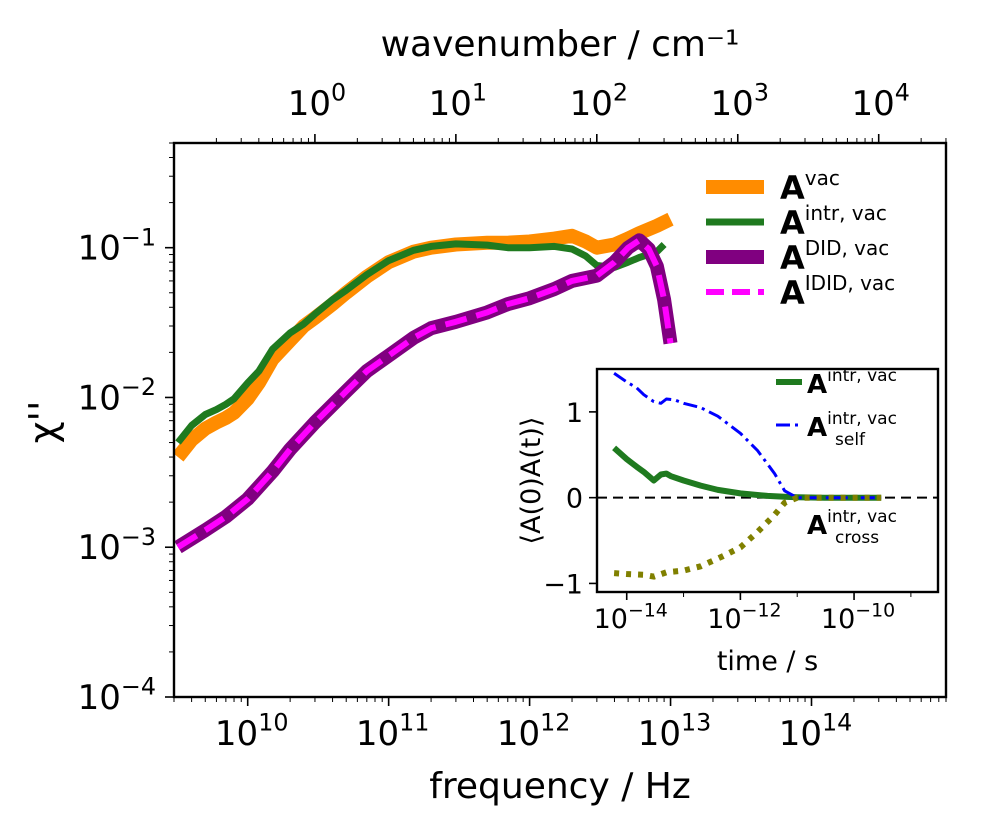 The image size is (996, 840). Describe the element at coordinates (117, 395) in the screenshot. I see `y-tick-label: 10⁻²` at that location.